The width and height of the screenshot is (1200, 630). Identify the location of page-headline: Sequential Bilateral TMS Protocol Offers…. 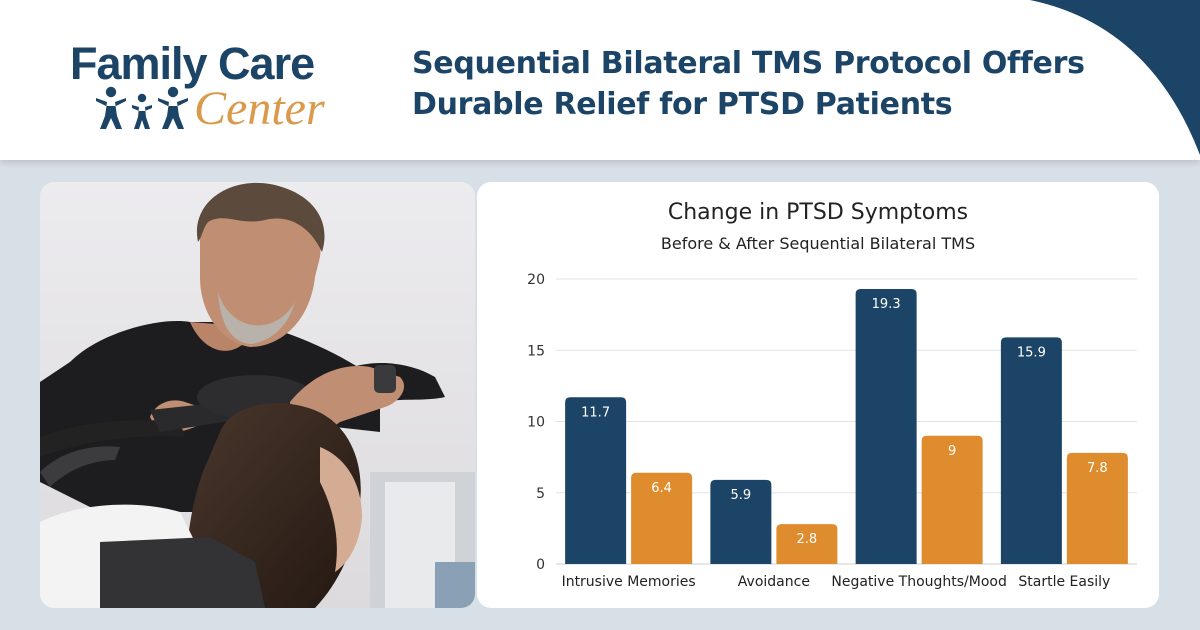
(762, 84).